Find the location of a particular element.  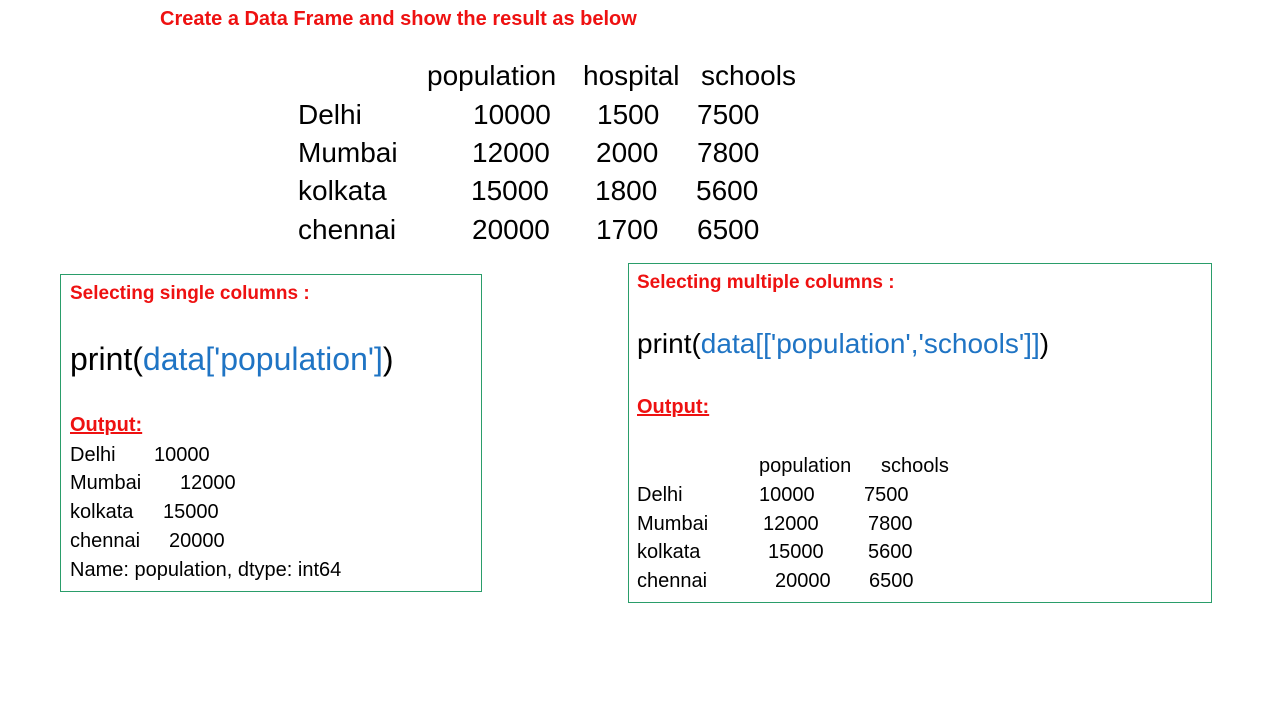

output-row-value: 5600 is located at coordinates (890, 552).